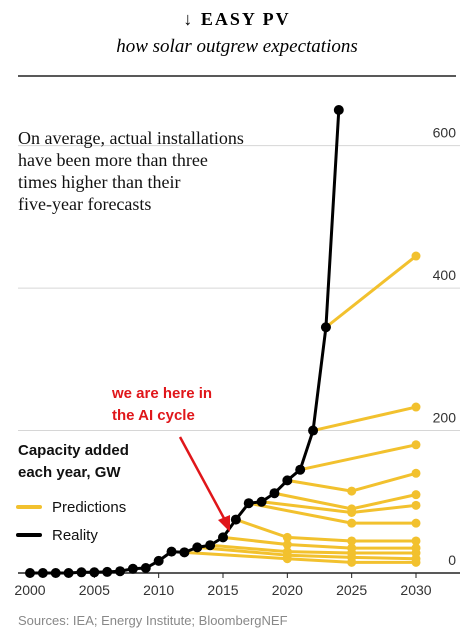 The image size is (474, 640). I want to click on note: times higher than their, so click(99, 182).